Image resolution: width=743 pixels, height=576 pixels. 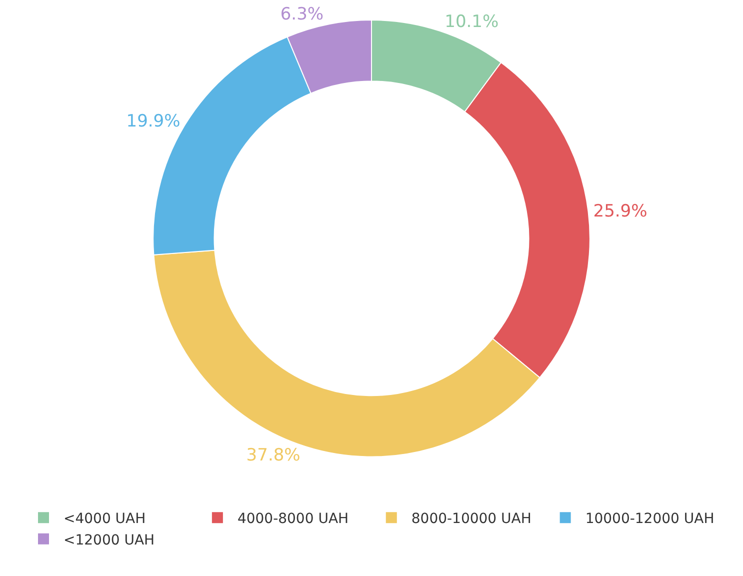 What do you see at coordinates (153, 122) in the screenshot?
I see `data-label: 19.9%` at bounding box center [153, 122].